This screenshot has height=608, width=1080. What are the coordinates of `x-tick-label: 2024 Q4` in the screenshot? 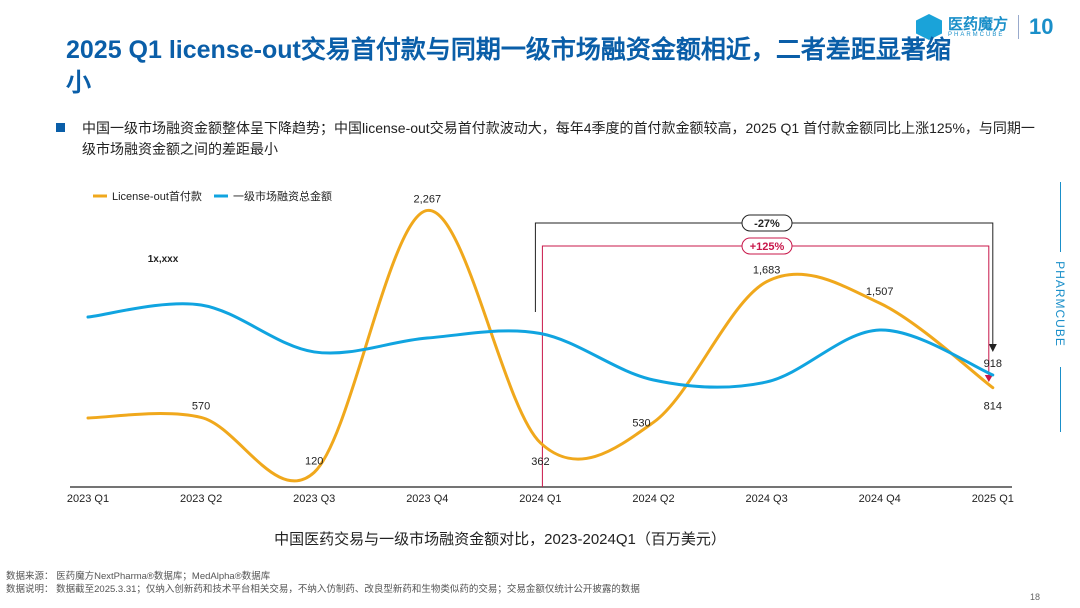 It's located at (880, 499).